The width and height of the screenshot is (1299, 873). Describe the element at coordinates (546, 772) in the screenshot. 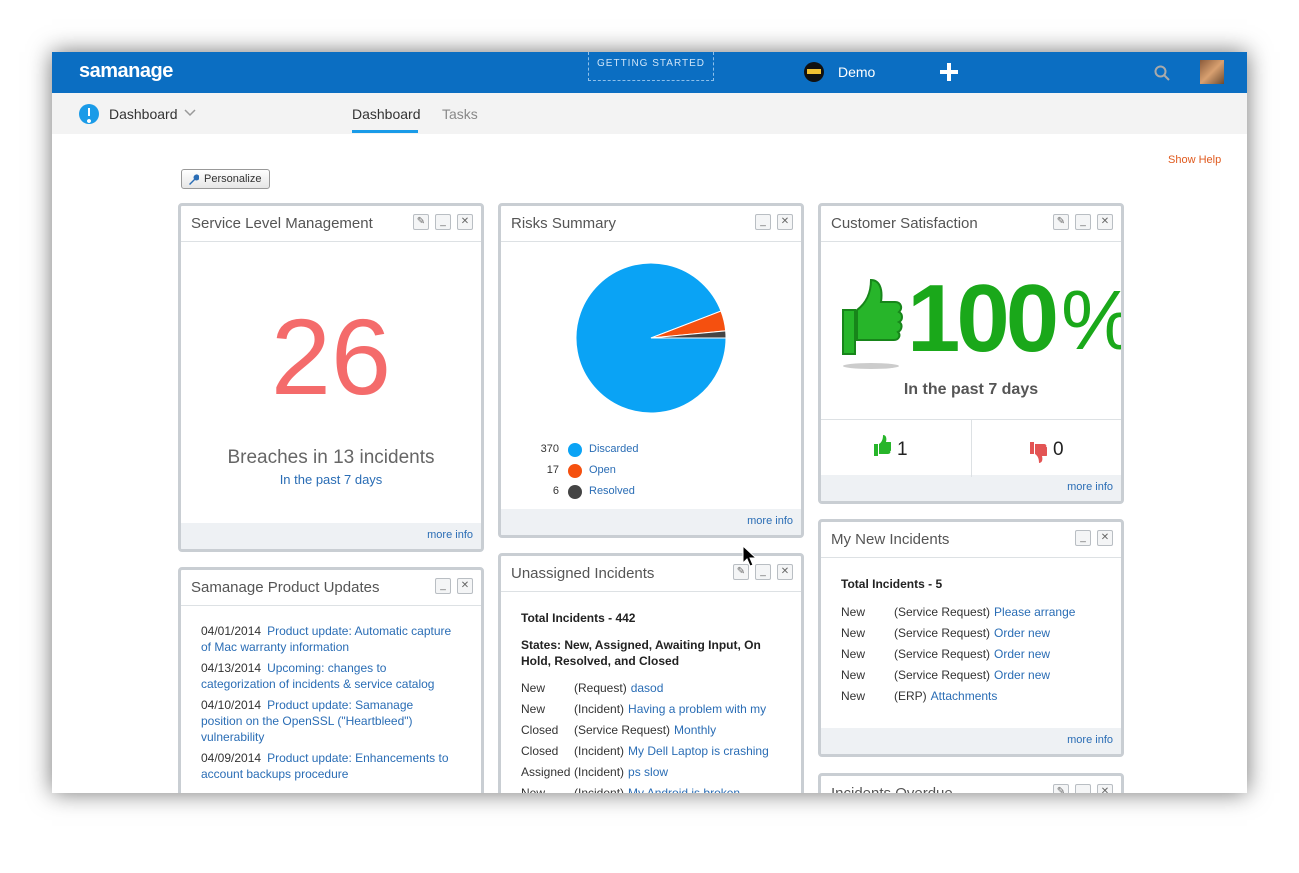

I see `incident-state: Assigned` at that location.